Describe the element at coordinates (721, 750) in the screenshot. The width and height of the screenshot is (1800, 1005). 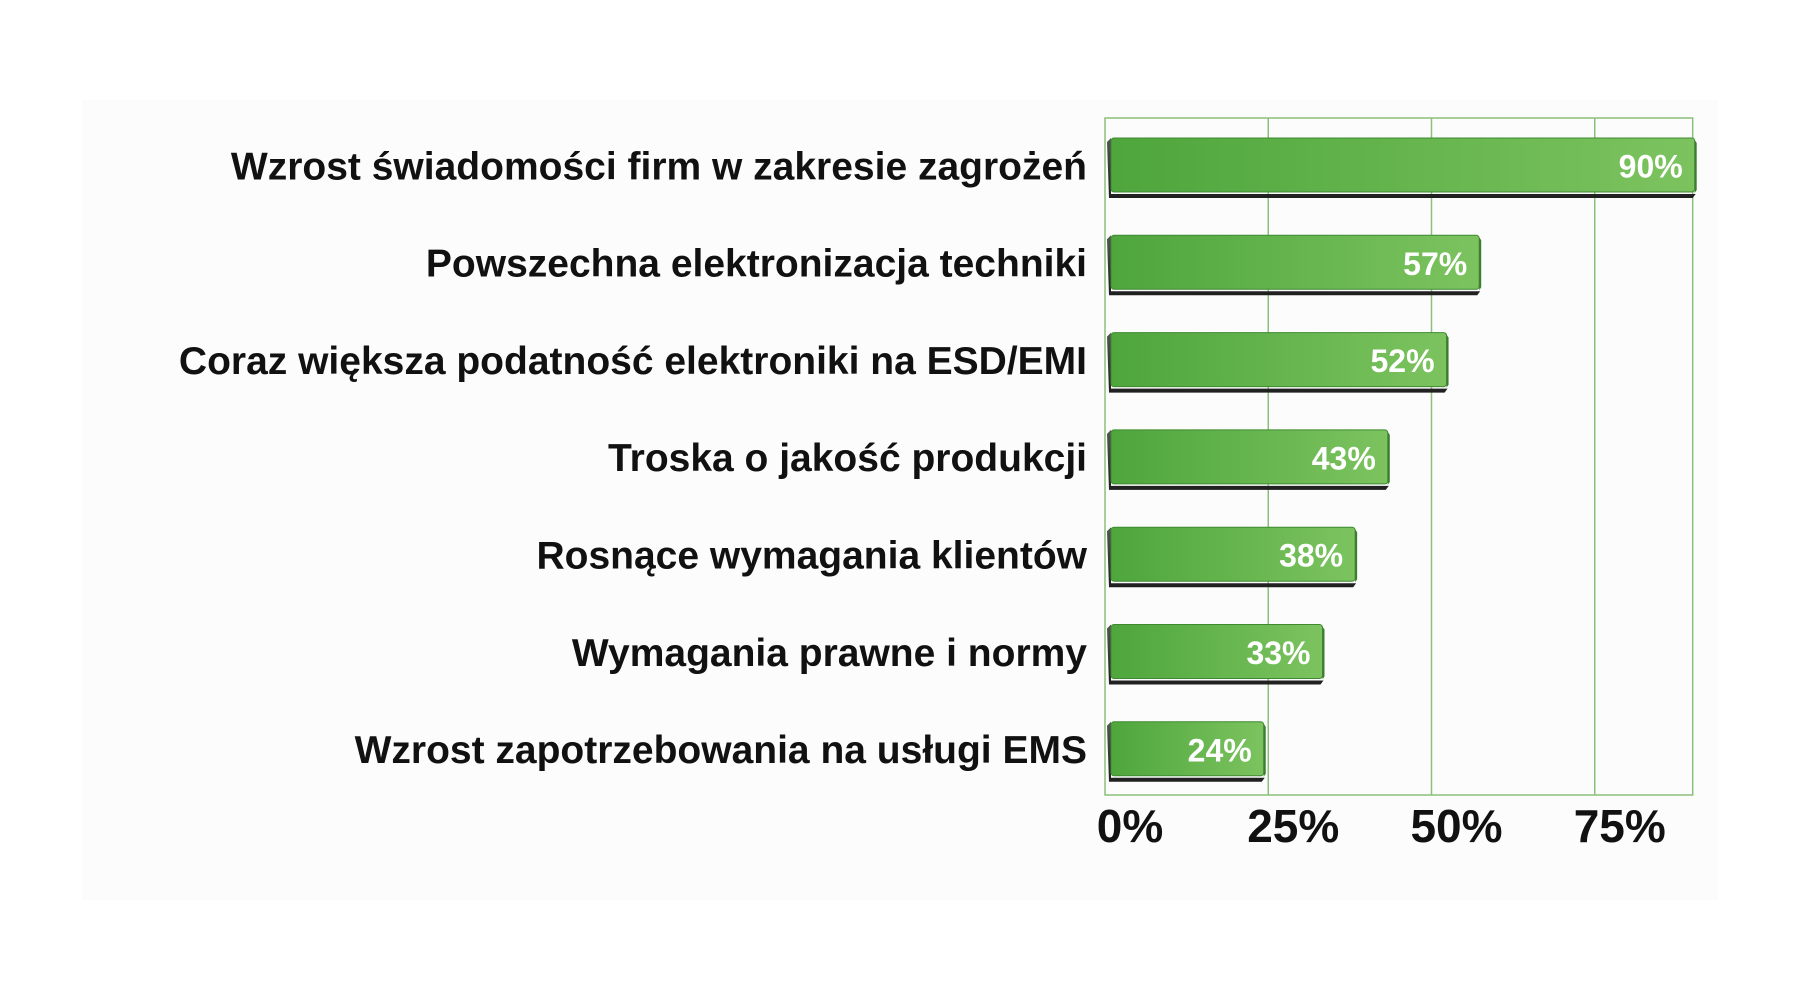
I see `category-label-7: Wzrost zapotrzebowania na usługi EMS` at that location.